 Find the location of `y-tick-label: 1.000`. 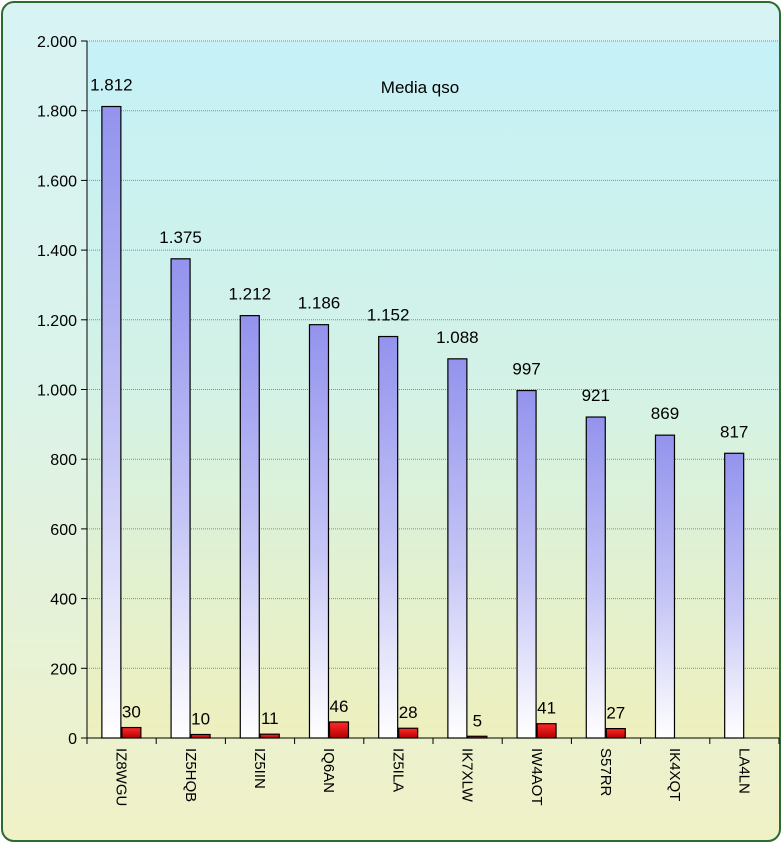

y-tick-label: 1.000 is located at coordinates (57, 391).